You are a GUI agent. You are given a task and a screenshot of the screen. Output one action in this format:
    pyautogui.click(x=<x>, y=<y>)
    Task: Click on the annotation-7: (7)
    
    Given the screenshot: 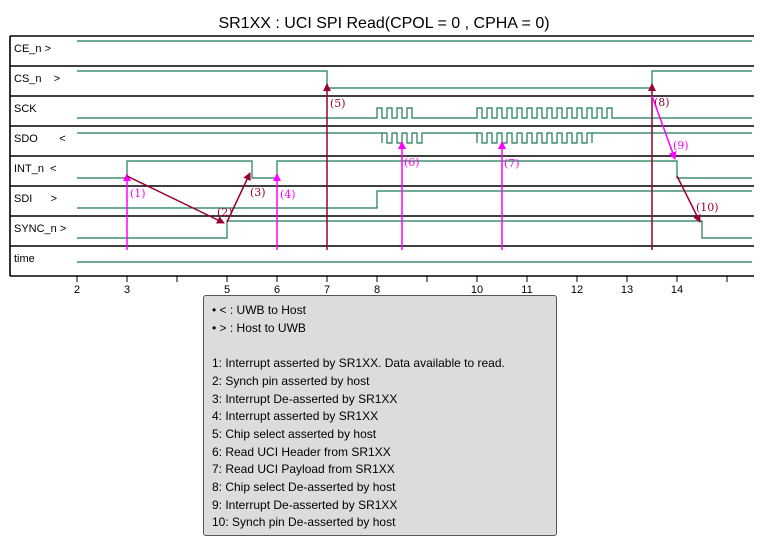 What is the action you would take?
    pyautogui.click(x=509, y=195)
    